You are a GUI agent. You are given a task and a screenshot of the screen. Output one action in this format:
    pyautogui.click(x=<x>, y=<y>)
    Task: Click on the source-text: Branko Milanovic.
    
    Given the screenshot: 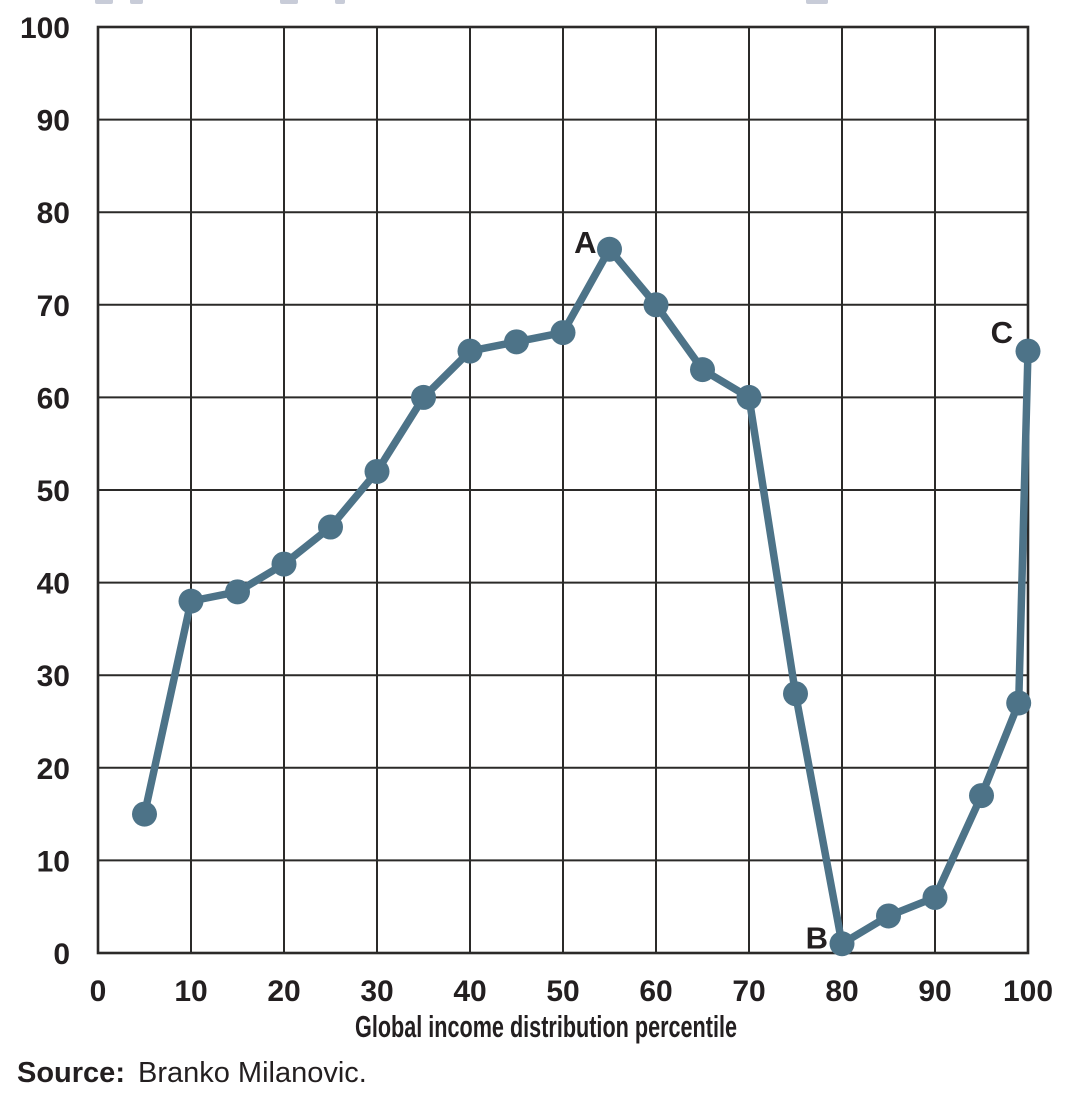 What is the action you would take?
    pyautogui.click(x=252, y=1073)
    